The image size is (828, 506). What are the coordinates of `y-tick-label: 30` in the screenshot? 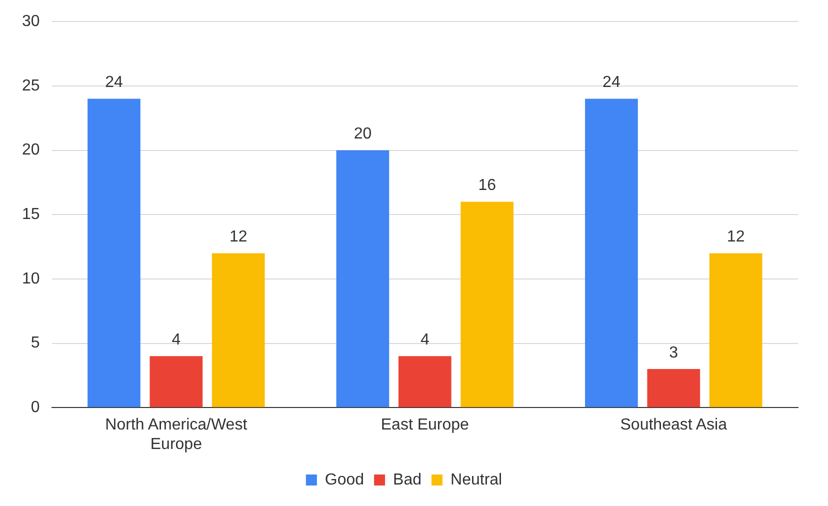 It's located at (31, 21).